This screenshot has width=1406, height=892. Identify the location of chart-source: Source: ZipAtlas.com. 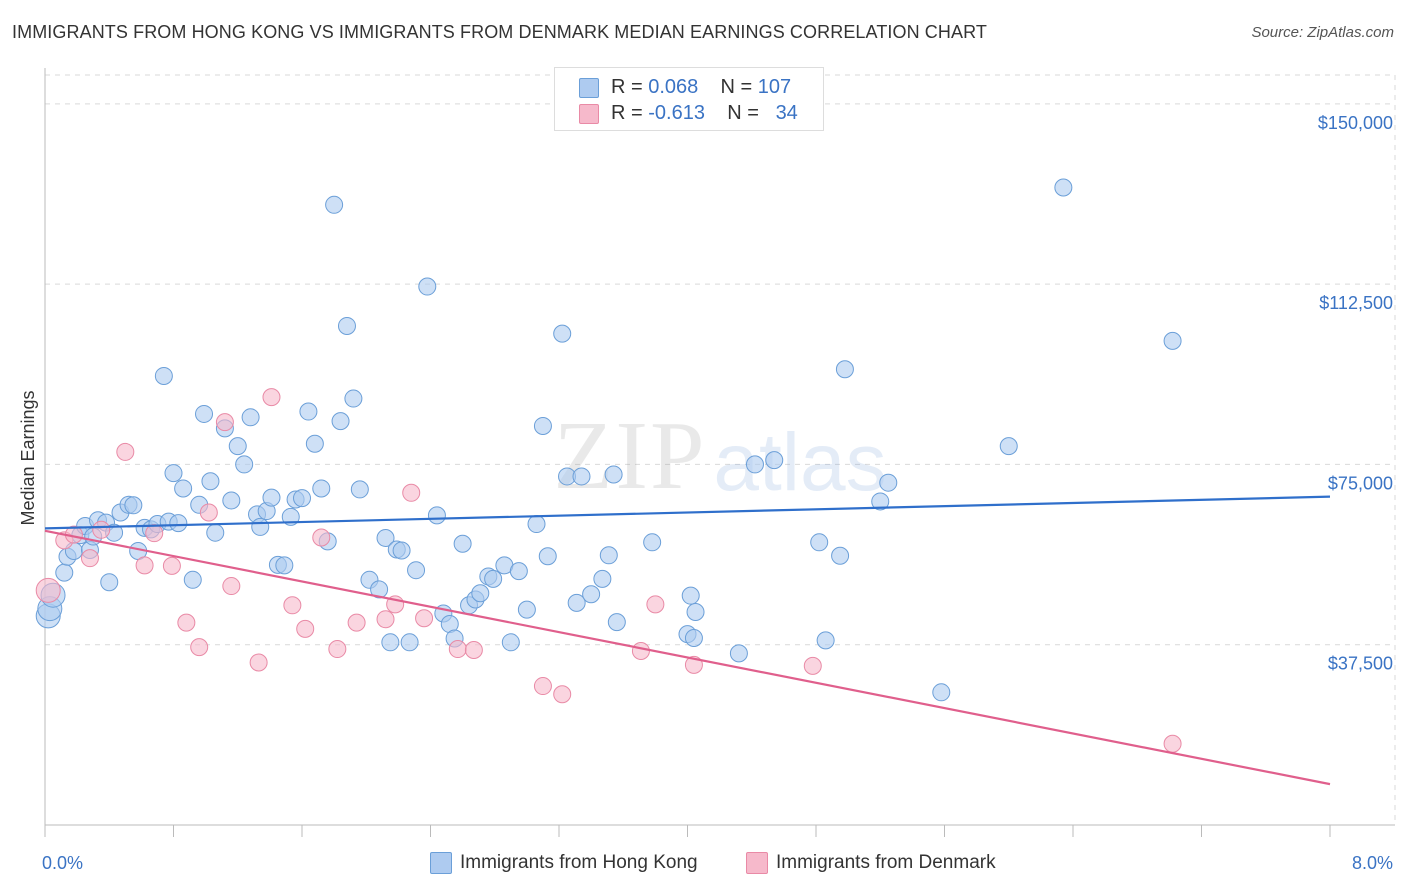
(1322, 32).